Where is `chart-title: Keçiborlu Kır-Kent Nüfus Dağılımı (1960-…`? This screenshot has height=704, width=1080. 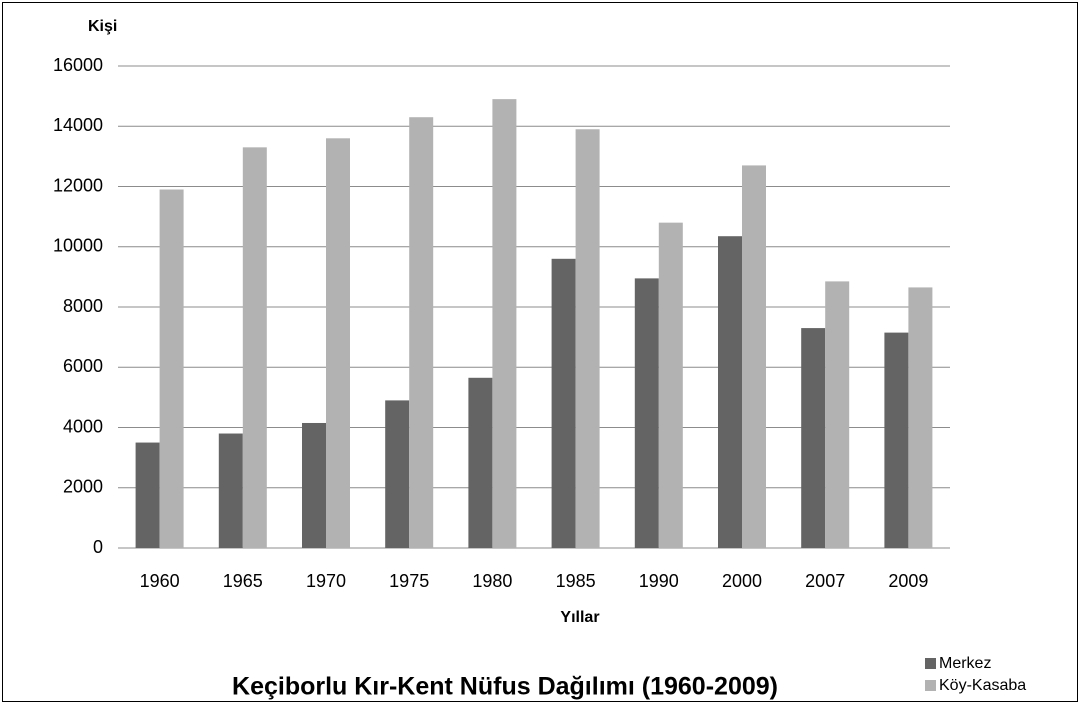
chart-title: Keçiborlu Kır-Kent Nüfus Dağılımı (1960-… is located at coordinates (505, 687).